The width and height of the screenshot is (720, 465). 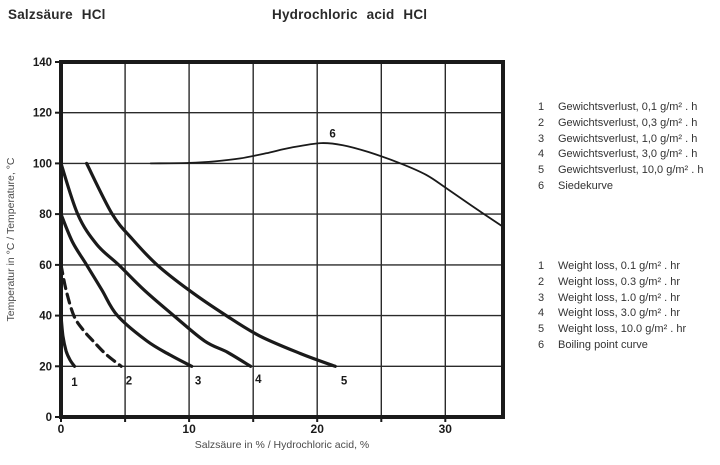 I want to click on legend-de-item-1: 1 Gewichtsverlust, 0,1 g/m² . h, so click(x=621, y=108).